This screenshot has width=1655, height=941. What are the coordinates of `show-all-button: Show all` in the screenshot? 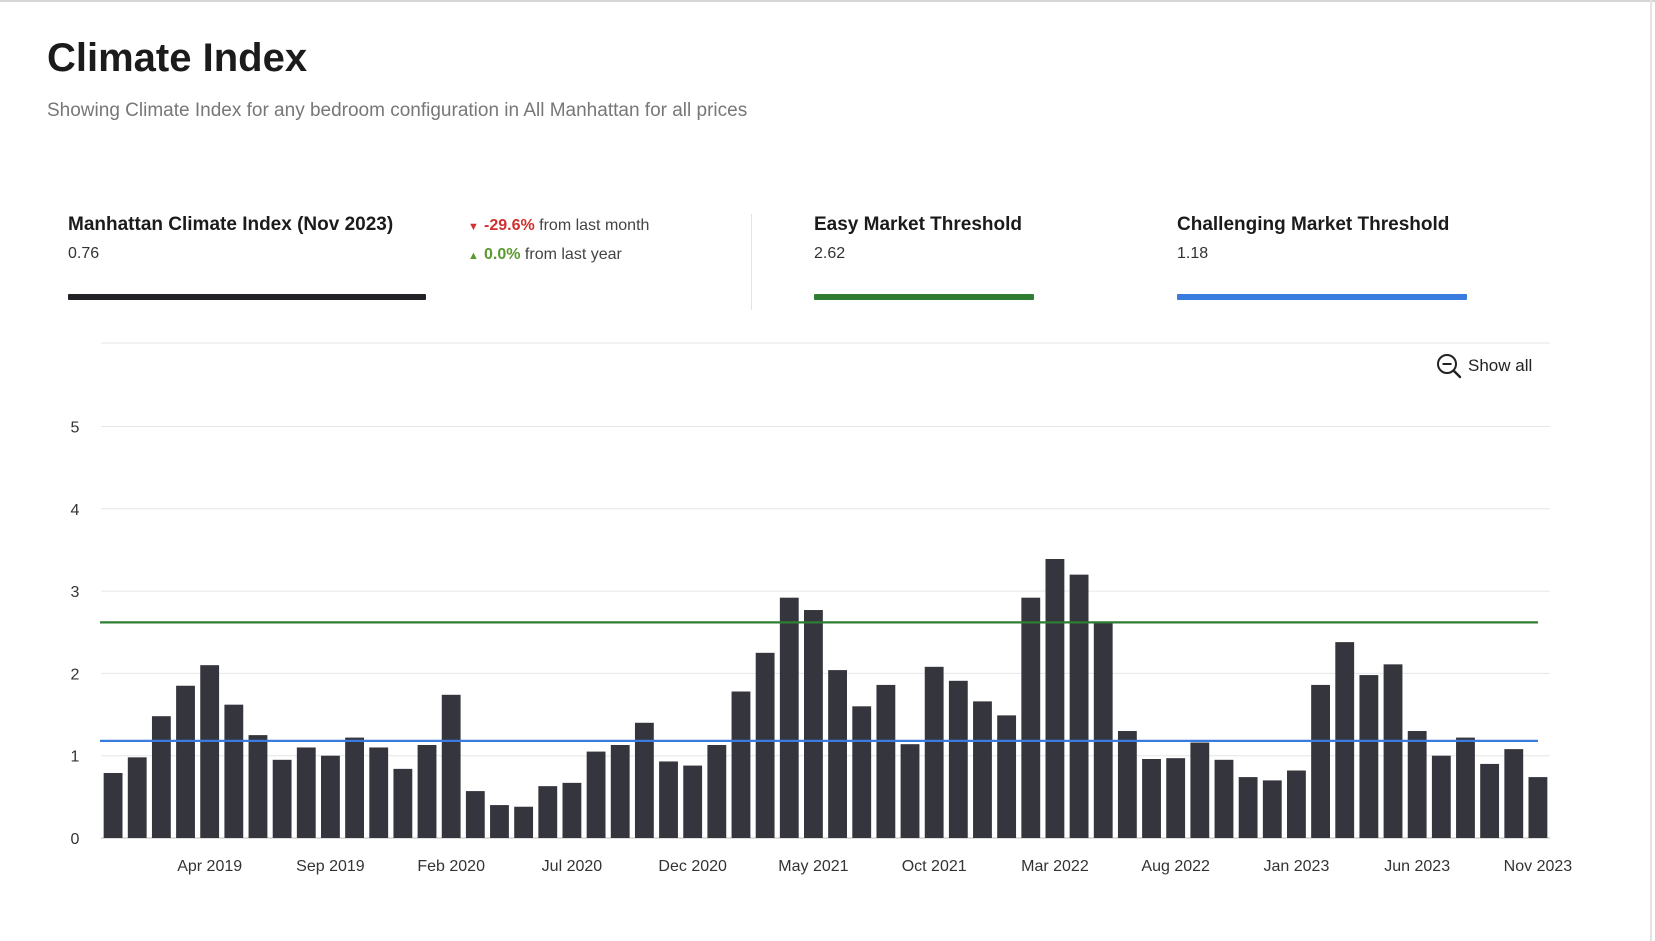 It's located at (1484, 366).